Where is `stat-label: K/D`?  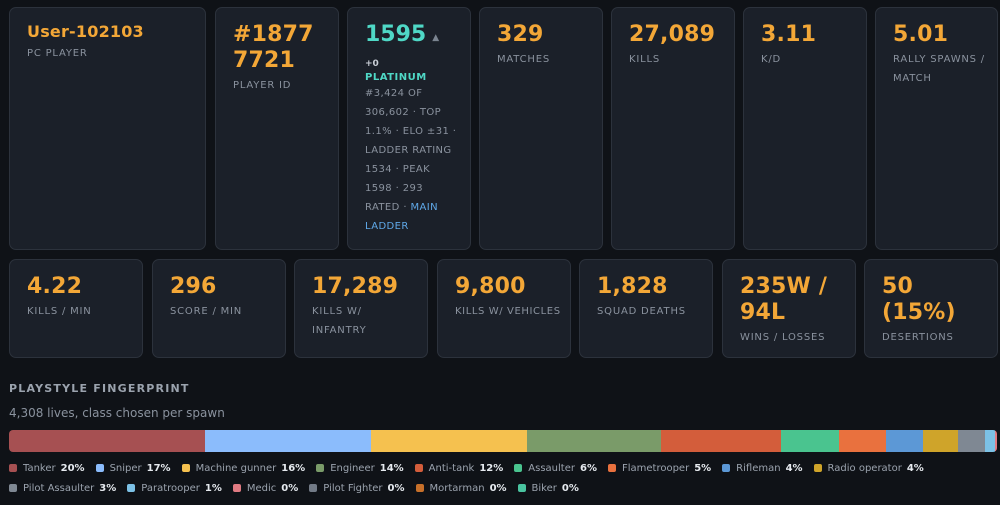 stat-label: K/D is located at coordinates (771, 59).